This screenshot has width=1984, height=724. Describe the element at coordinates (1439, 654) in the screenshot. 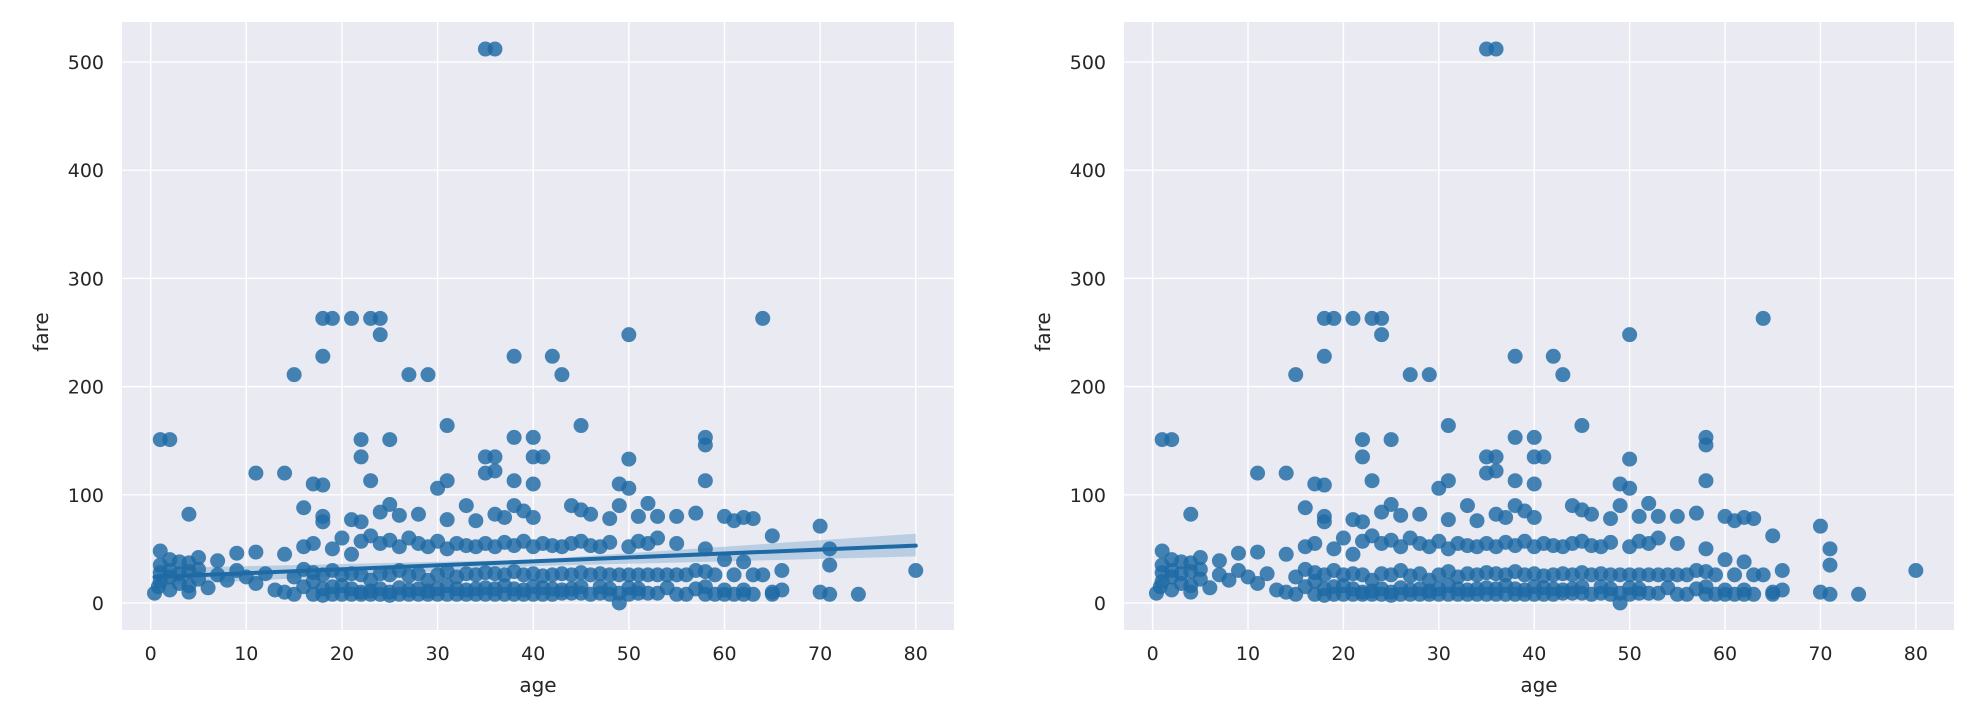

I see `x-tick-label: 30` at that location.